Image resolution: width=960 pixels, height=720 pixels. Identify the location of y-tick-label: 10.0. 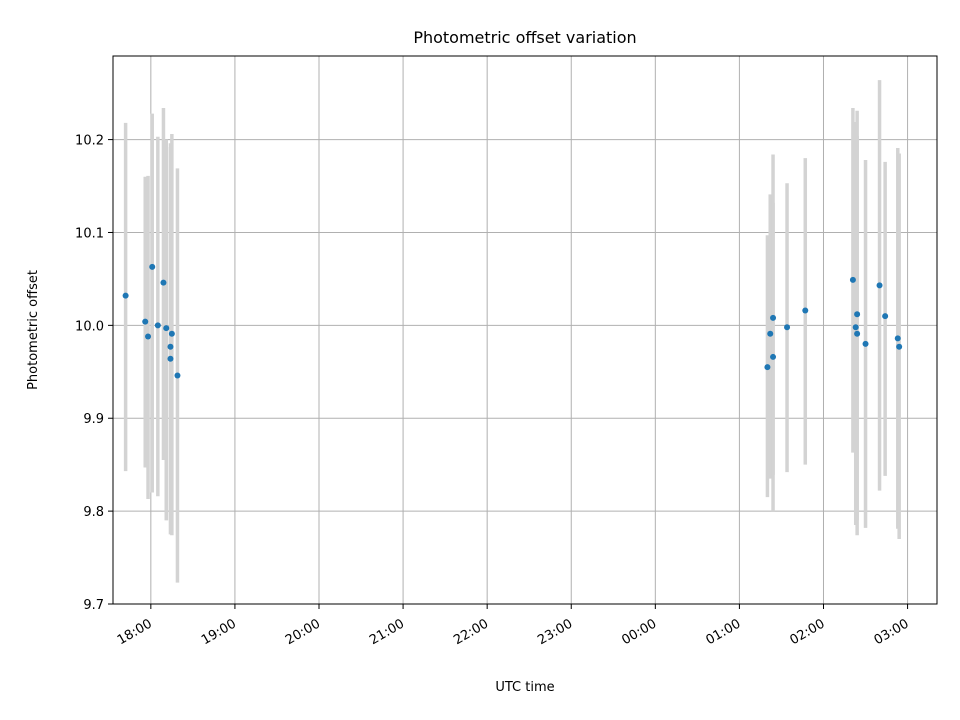
(89, 326).